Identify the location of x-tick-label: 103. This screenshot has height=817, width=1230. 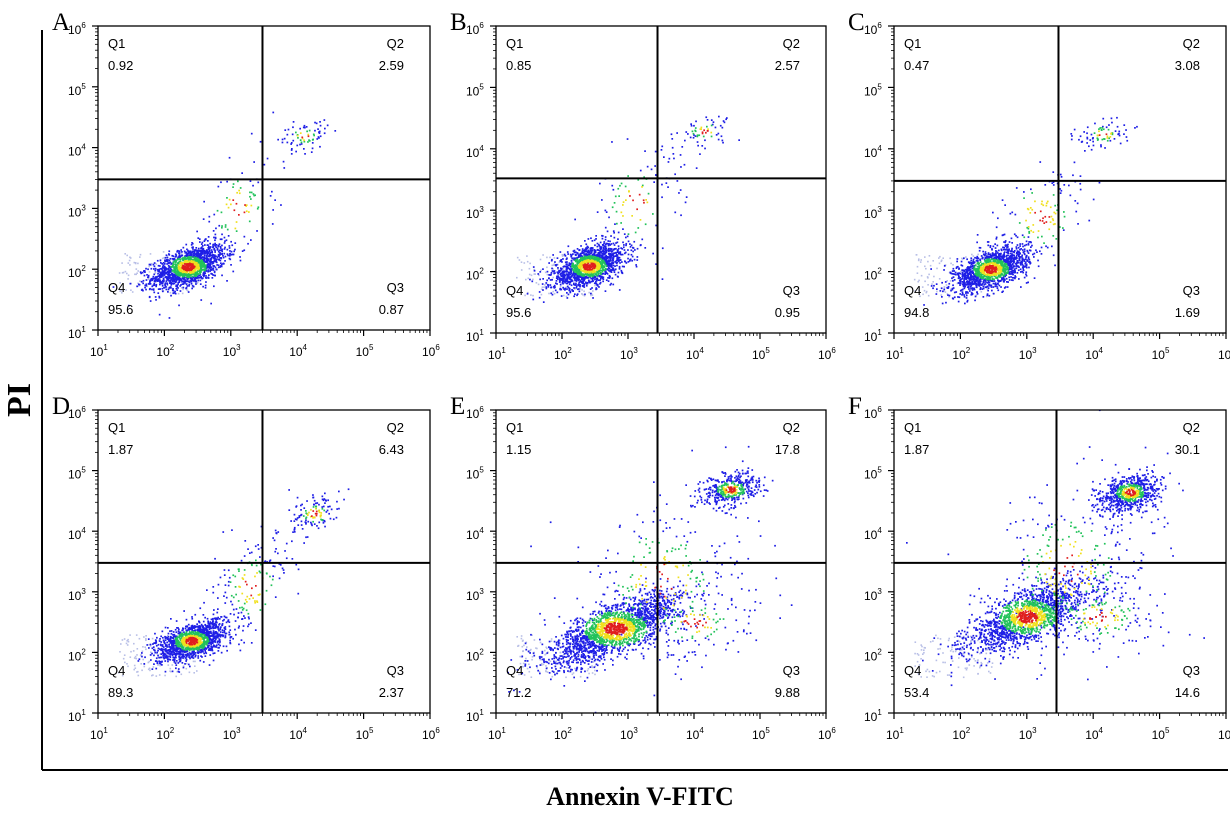
(232, 351).